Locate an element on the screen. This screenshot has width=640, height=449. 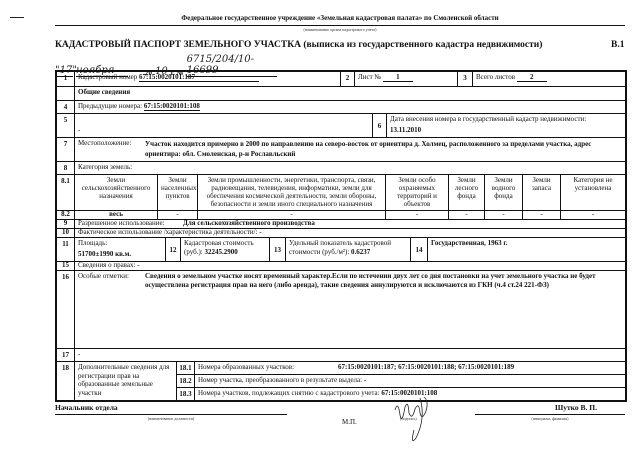
general-info-row: Общие сведения is located at coordinates (341, 93).